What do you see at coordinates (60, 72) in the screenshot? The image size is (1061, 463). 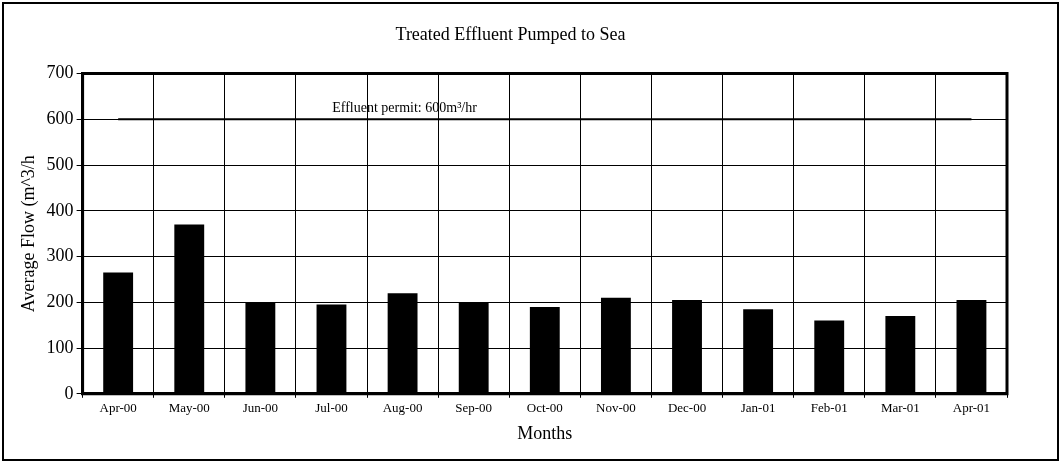 I see `y-tick-label: 700` at bounding box center [60, 72].